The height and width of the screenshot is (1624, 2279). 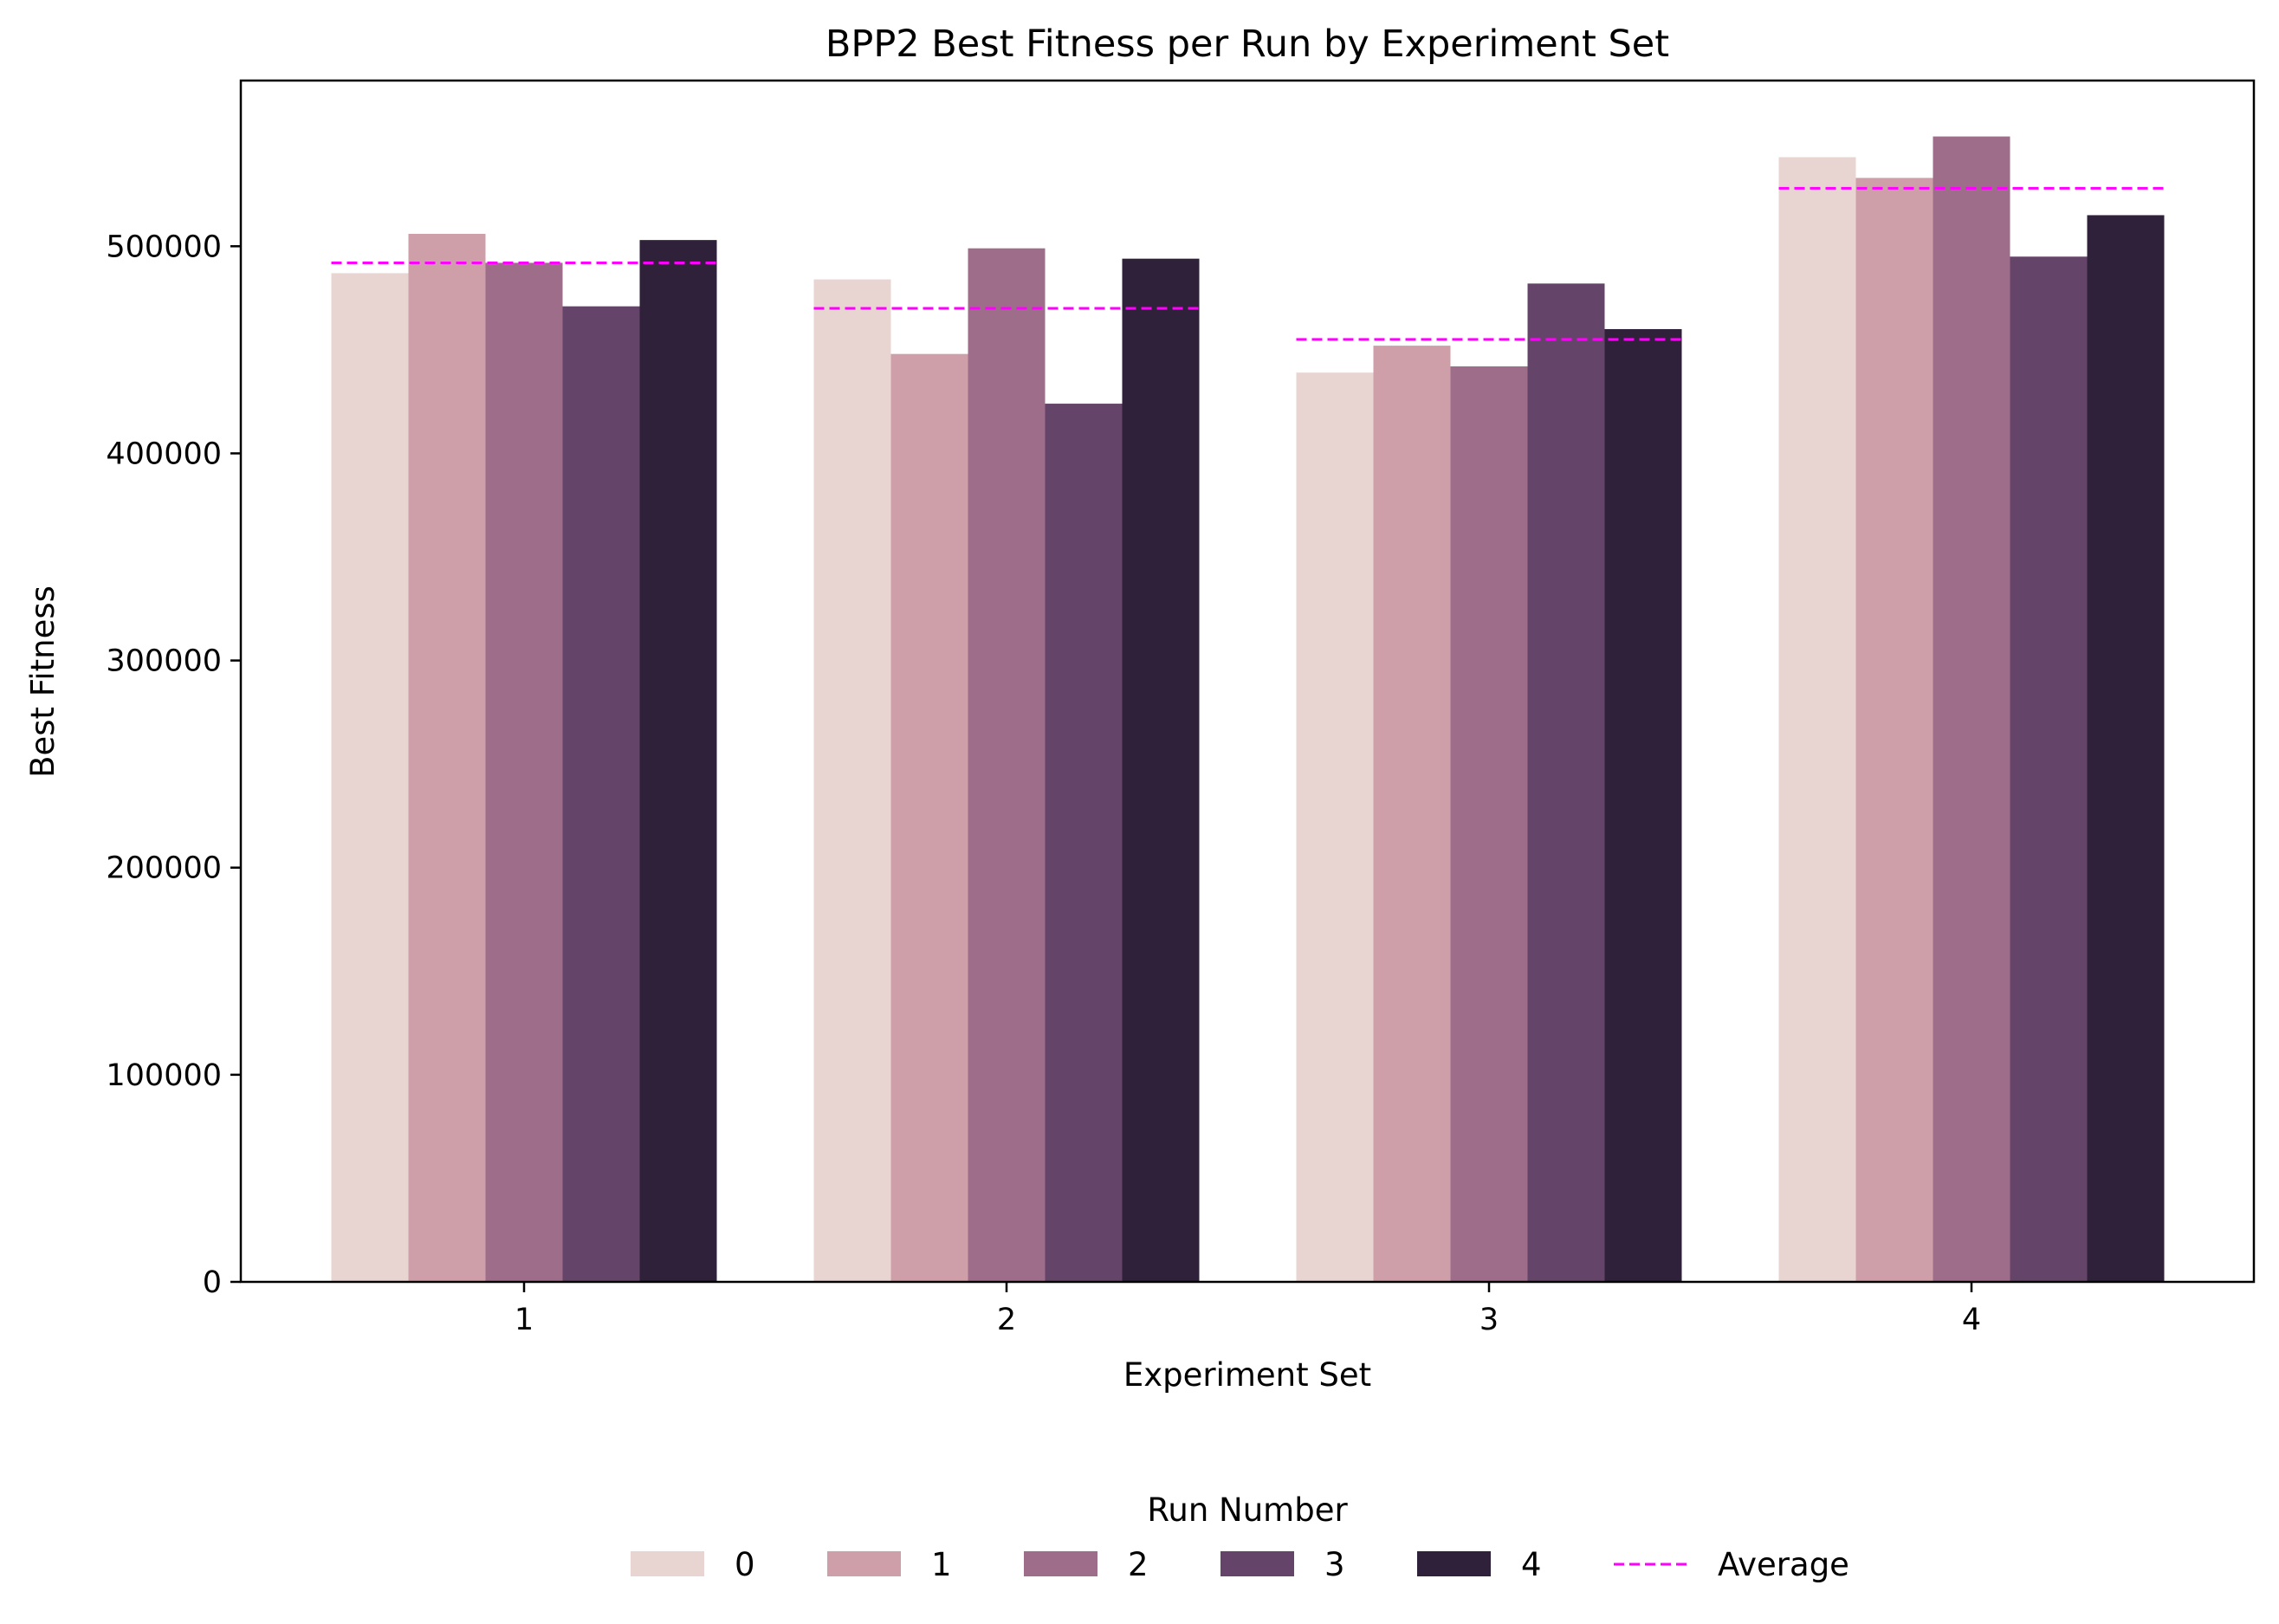 What do you see at coordinates (1489, 1320) in the screenshot?
I see `x-tick-label: 3` at bounding box center [1489, 1320].